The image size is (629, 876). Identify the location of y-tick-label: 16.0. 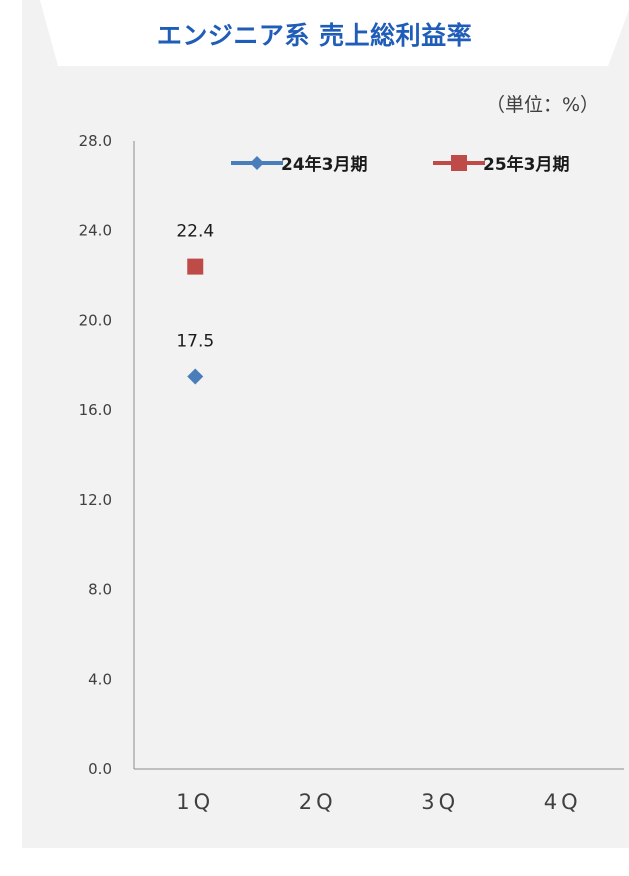
(95, 410).